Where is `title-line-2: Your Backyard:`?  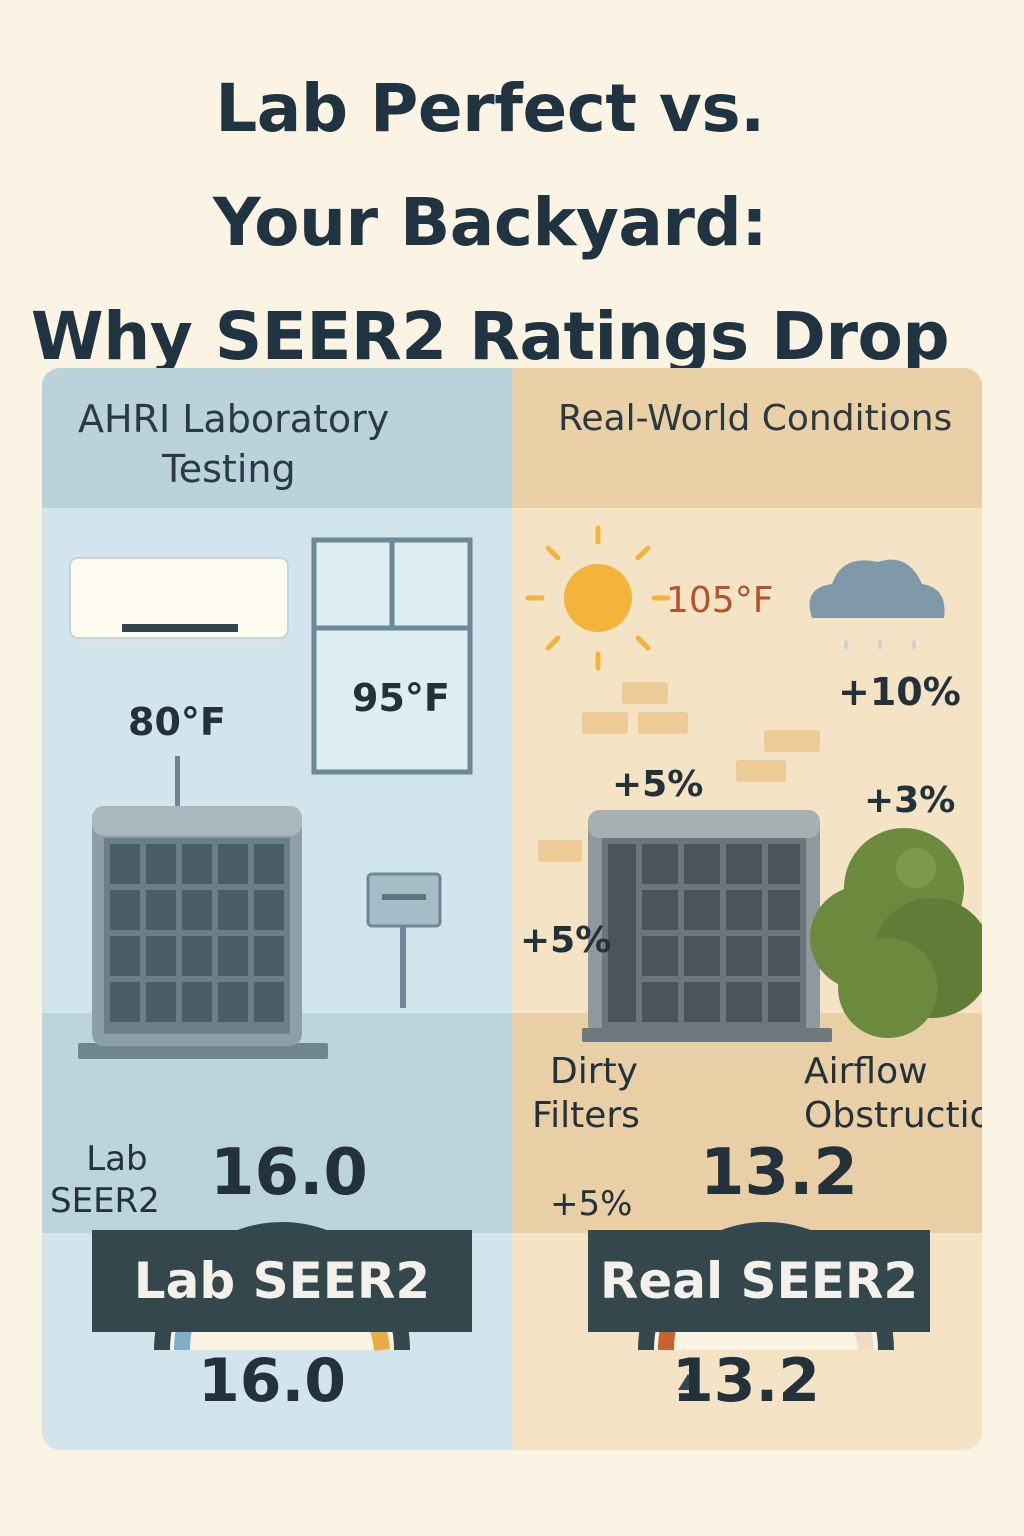 title-line-2: Your Backyard: is located at coordinates (490, 222).